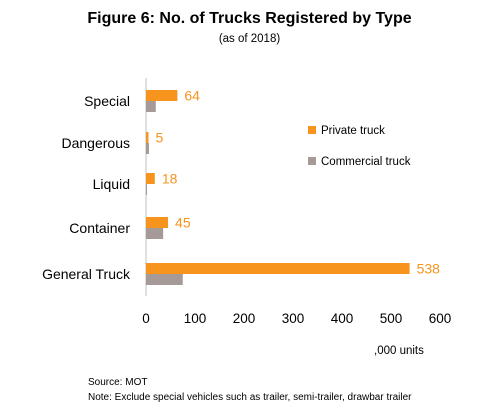 Image resolution: width=499 pixels, height=414 pixels. What do you see at coordinates (118, 382) in the screenshot?
I see `source-note: Source: MOT` at bounding box center [118, 382].